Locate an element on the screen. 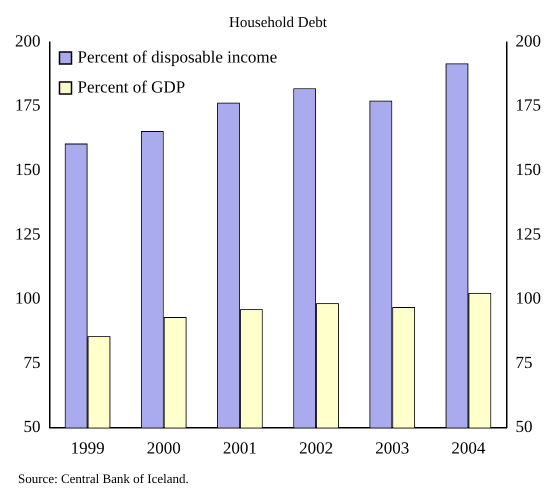 The height and width of the screenshot is (499, 558). x-tick-label: 2003 is located at coordinates (392, 448).